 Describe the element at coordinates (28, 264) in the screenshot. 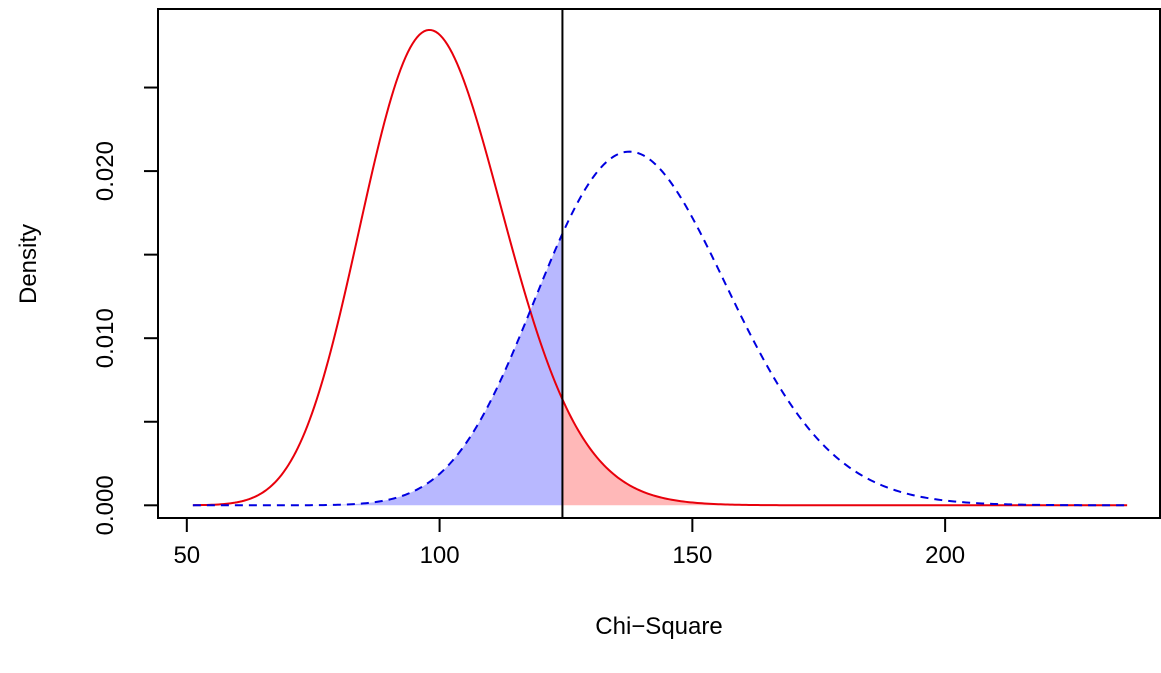

I see `y-axis-label: Density` at that location.